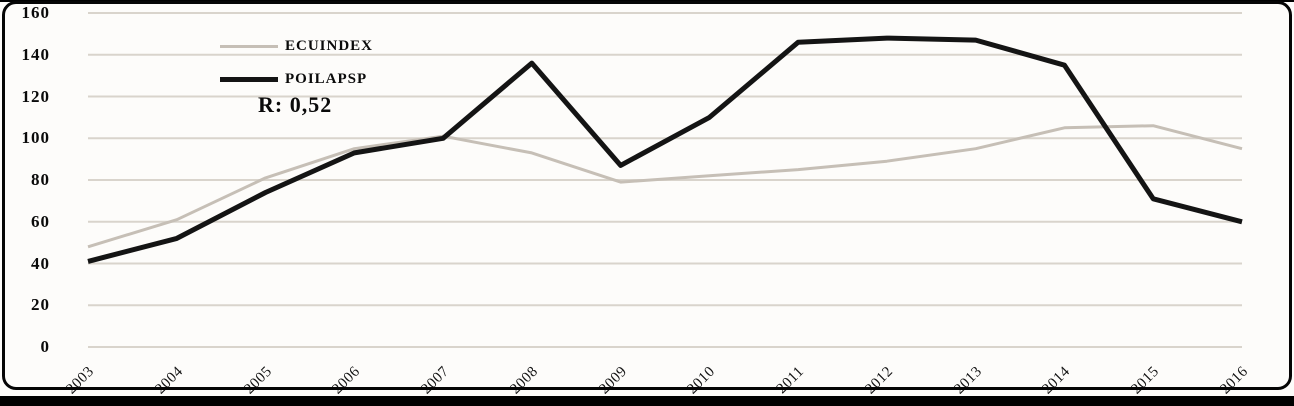 Image resolution: width=1294 pixels, height=406 pixels. I want to click on legend-line-swatch-poilapsp, so click(249, 79).